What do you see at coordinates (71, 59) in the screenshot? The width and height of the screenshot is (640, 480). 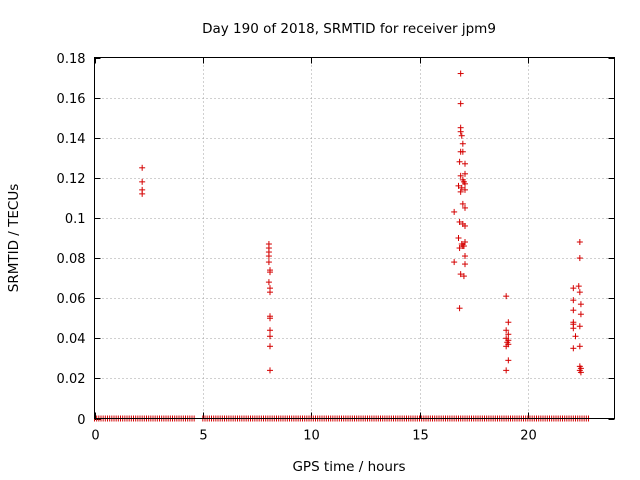 I see `y-tick-label: 0.18` at bounding box center [71, 59].